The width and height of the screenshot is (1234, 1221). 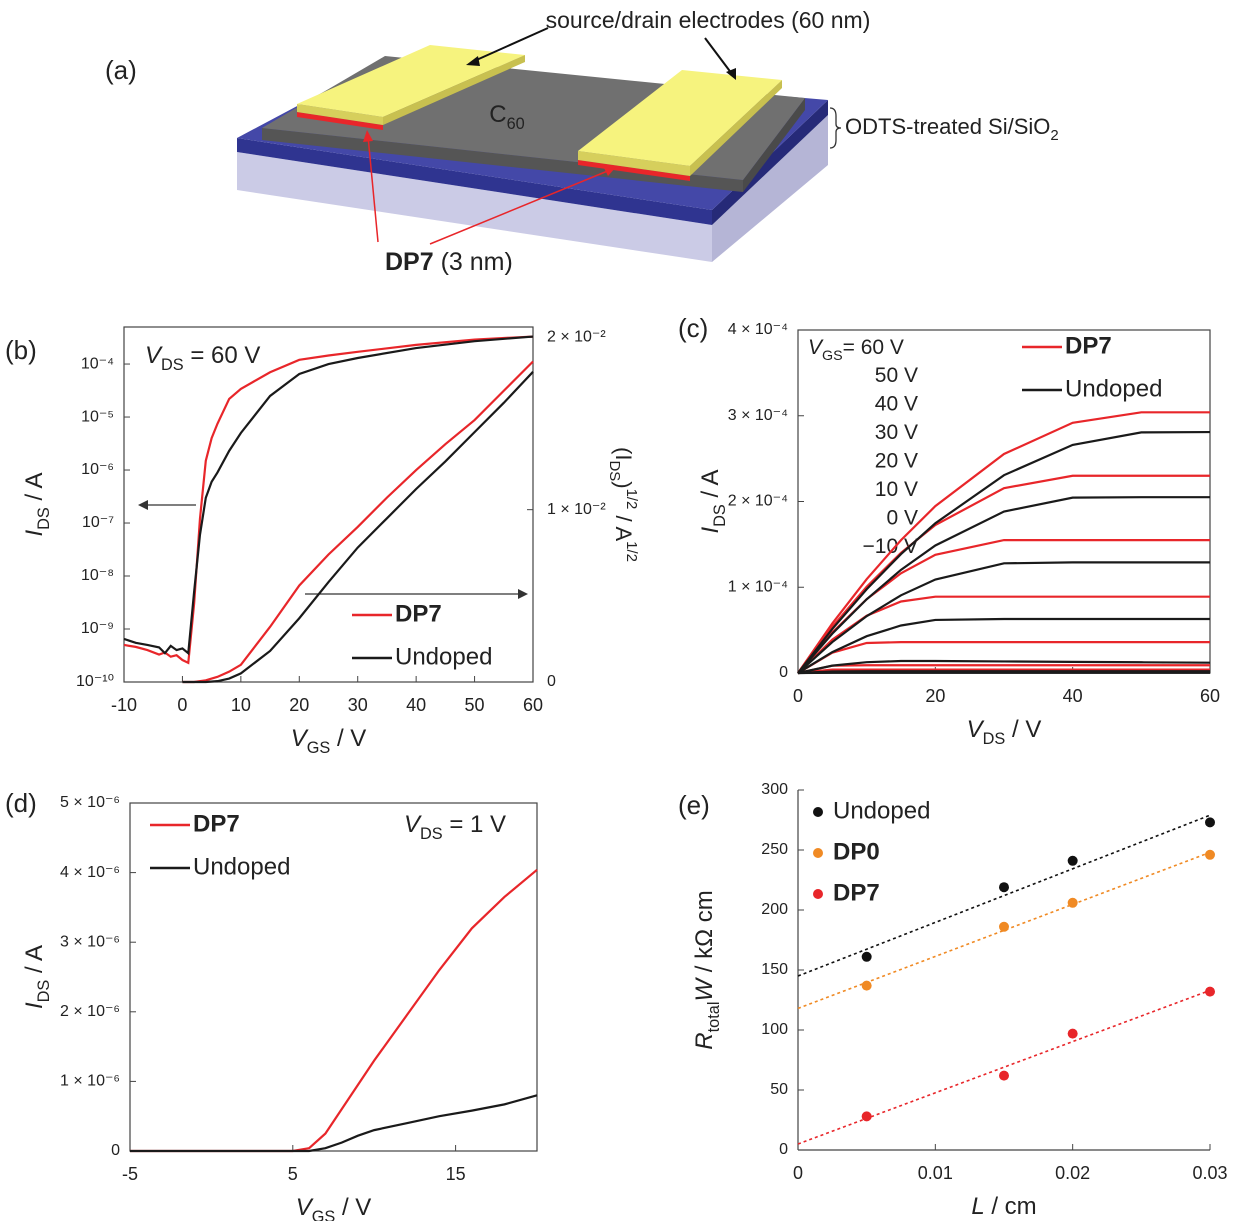 What do you see at coordinates (340, 121) in the screenshot?
I see `dopant-layer` at bounding box center [340, 121].